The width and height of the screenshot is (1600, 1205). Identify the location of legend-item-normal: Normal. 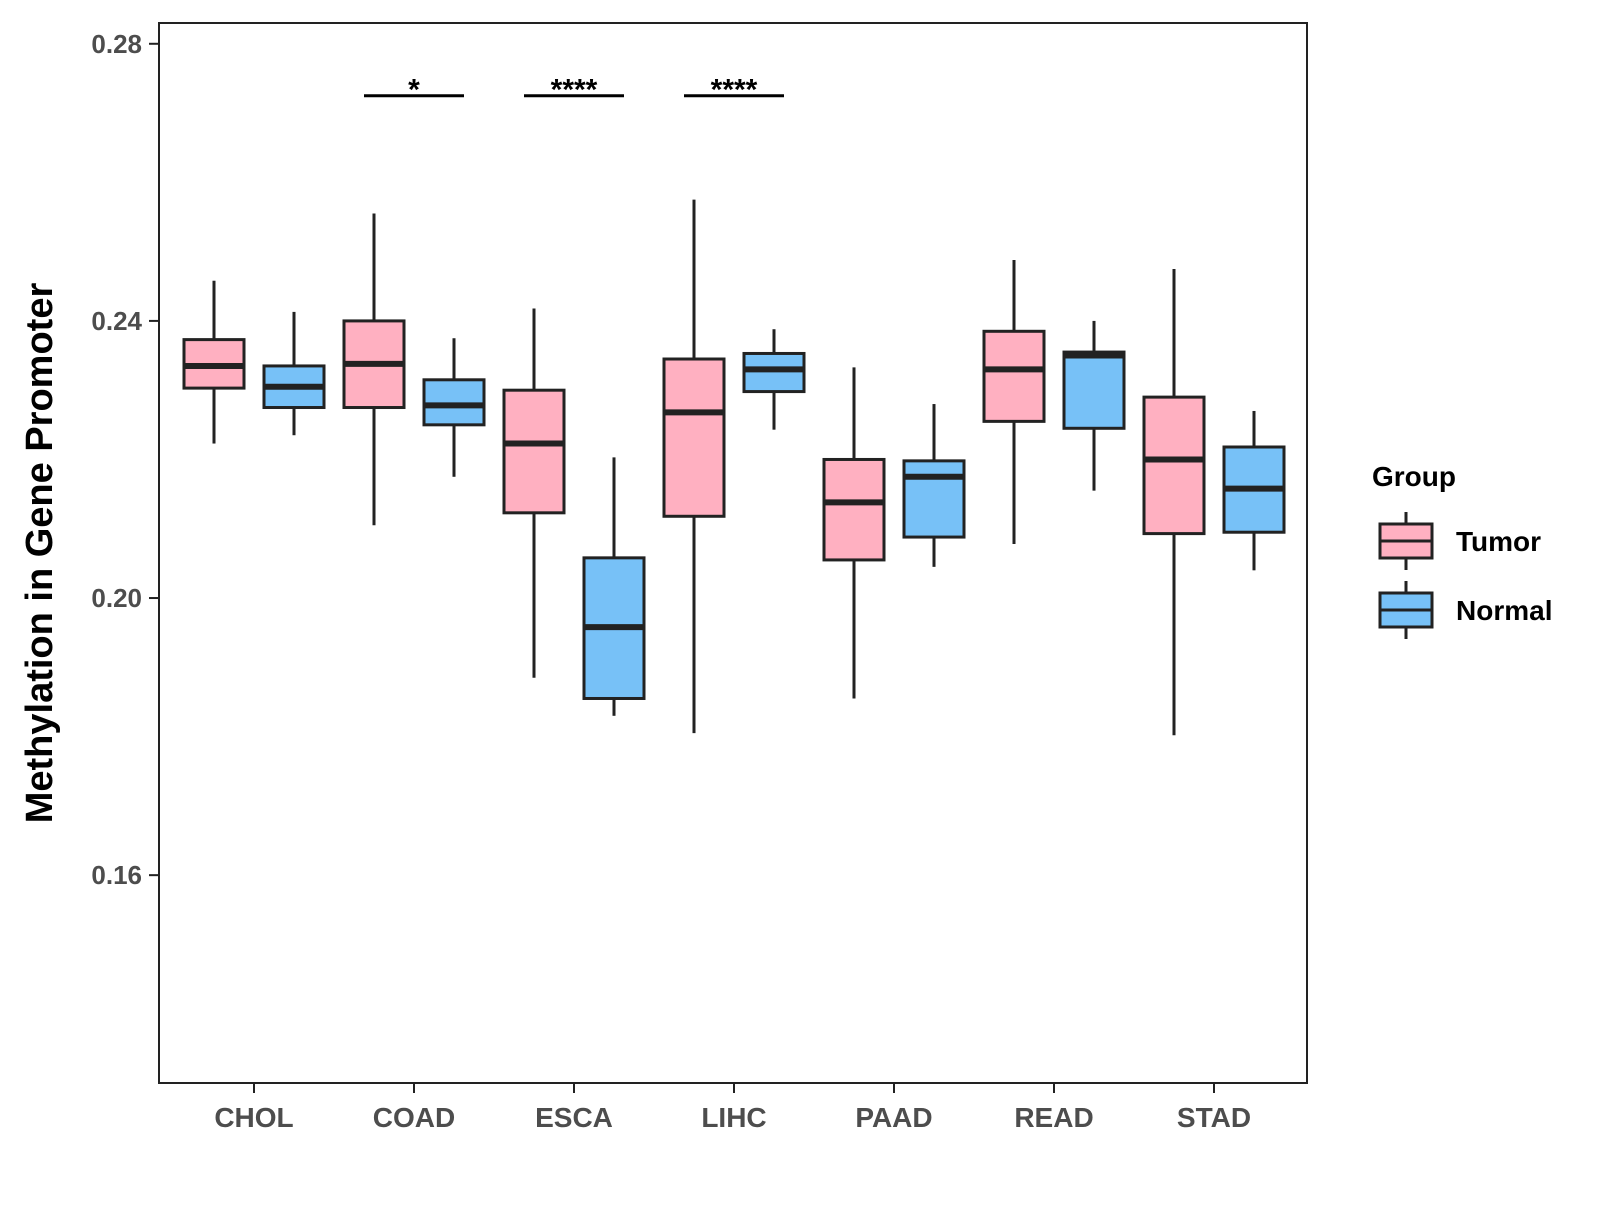
(1465, 610).